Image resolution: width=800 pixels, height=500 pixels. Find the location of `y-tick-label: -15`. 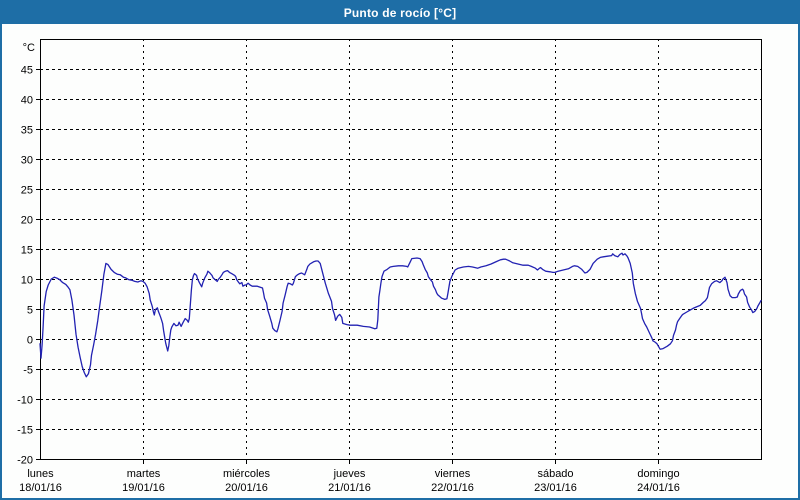

y-tick-label: -15 is located at coordinates (25, 431).